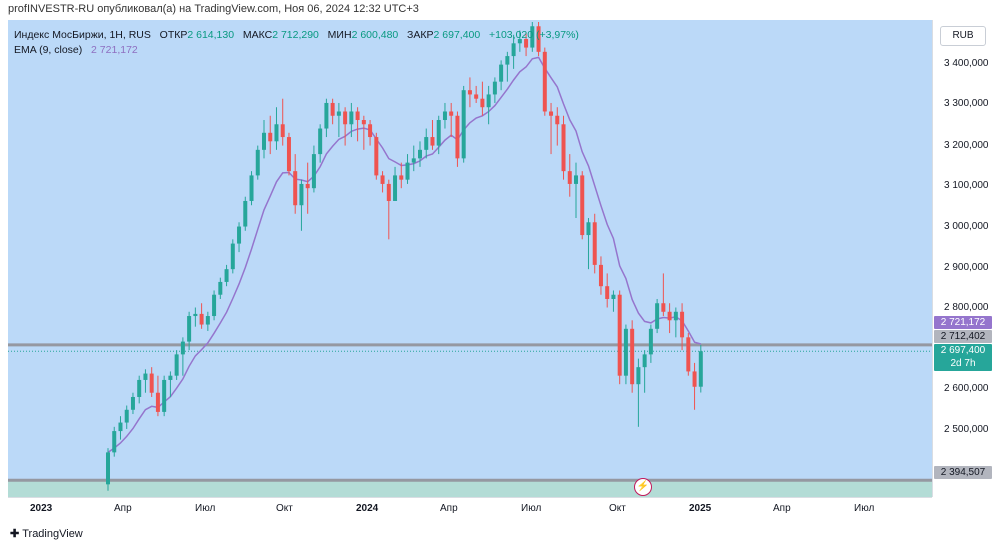 This screenshot has height=548, width=1000. I want to click on legend-ema-value: 2 721,172, so click(114, 50).